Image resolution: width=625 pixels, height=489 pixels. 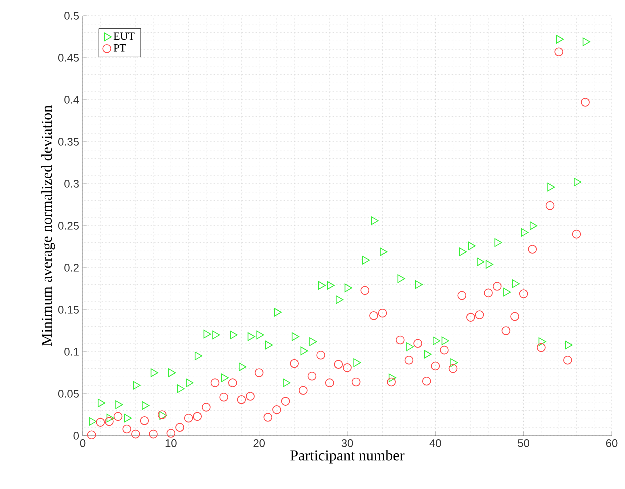 What do you see at coordinates (436, 444) in the screenshot?
I see `x-tick-label: 40` at bounding box center [436, 444].